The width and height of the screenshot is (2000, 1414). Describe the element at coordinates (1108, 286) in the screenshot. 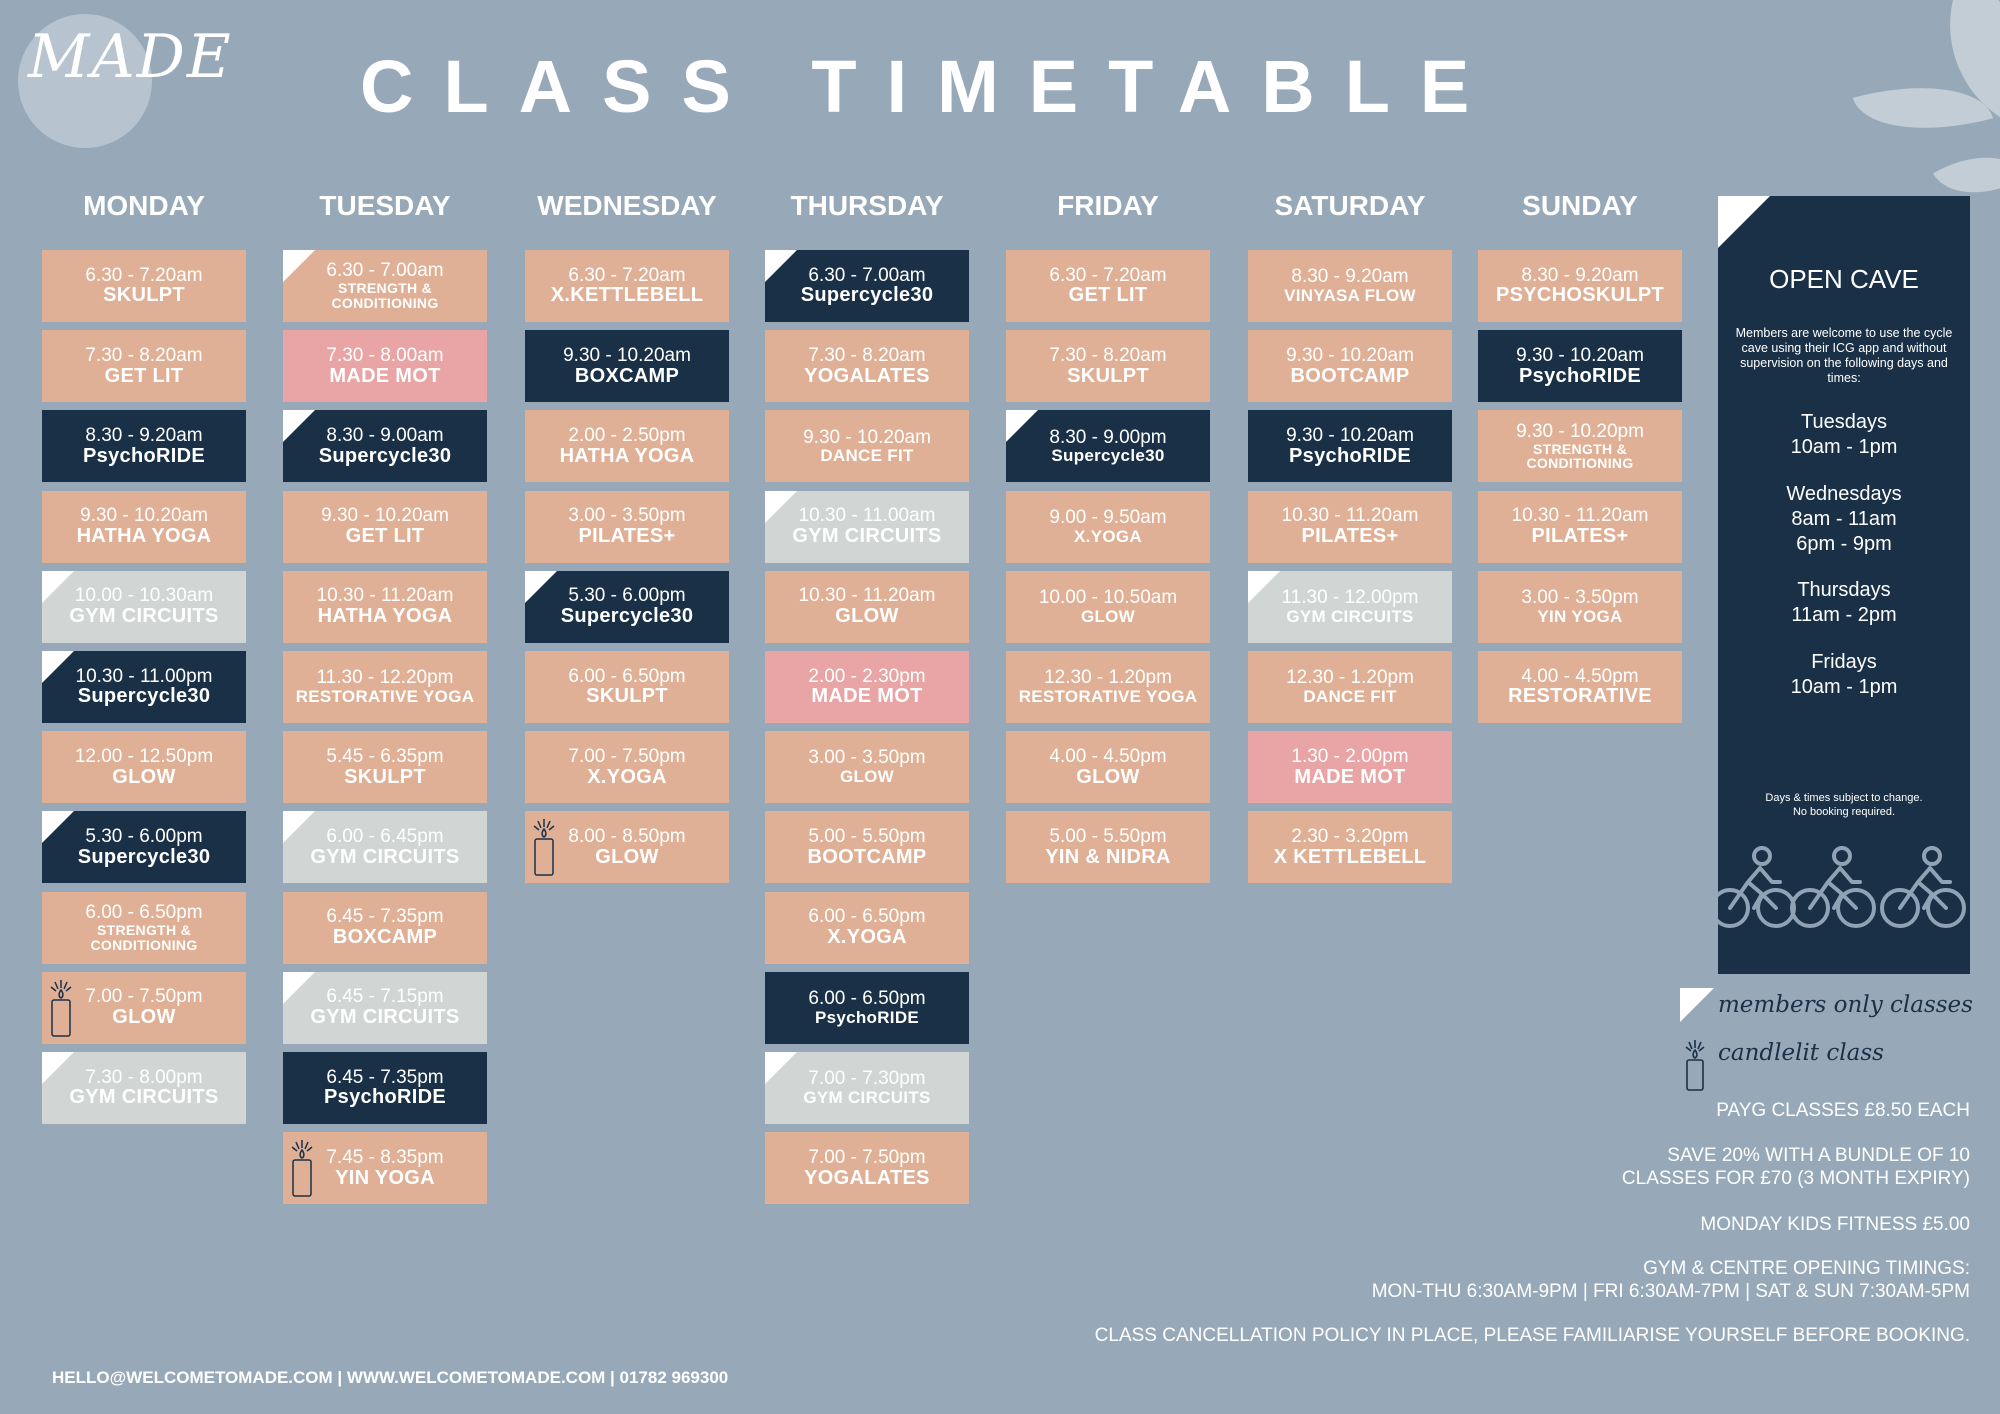

I see `class-card: 6.30 - 7.20am GET LIT` at that location.